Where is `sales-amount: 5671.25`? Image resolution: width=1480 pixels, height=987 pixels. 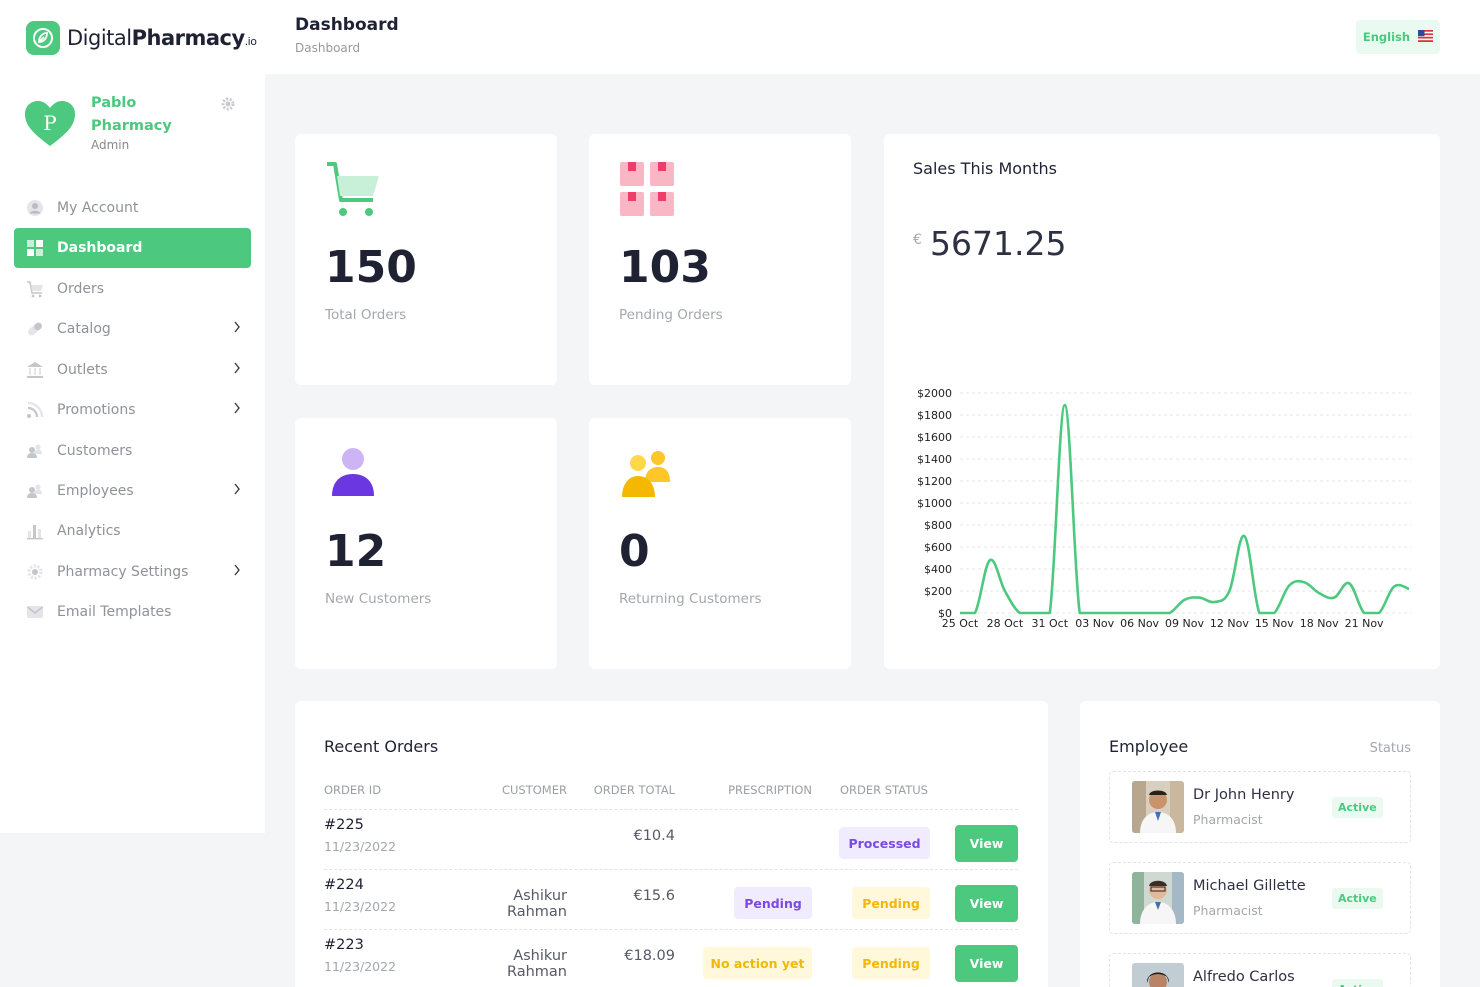
sales-amount: 5671.25 is located at coordinates (998, 243).